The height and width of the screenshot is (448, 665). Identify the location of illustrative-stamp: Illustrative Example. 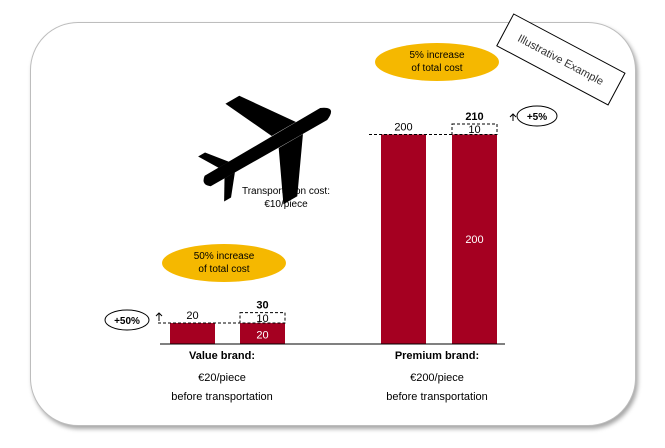
(561, 59).